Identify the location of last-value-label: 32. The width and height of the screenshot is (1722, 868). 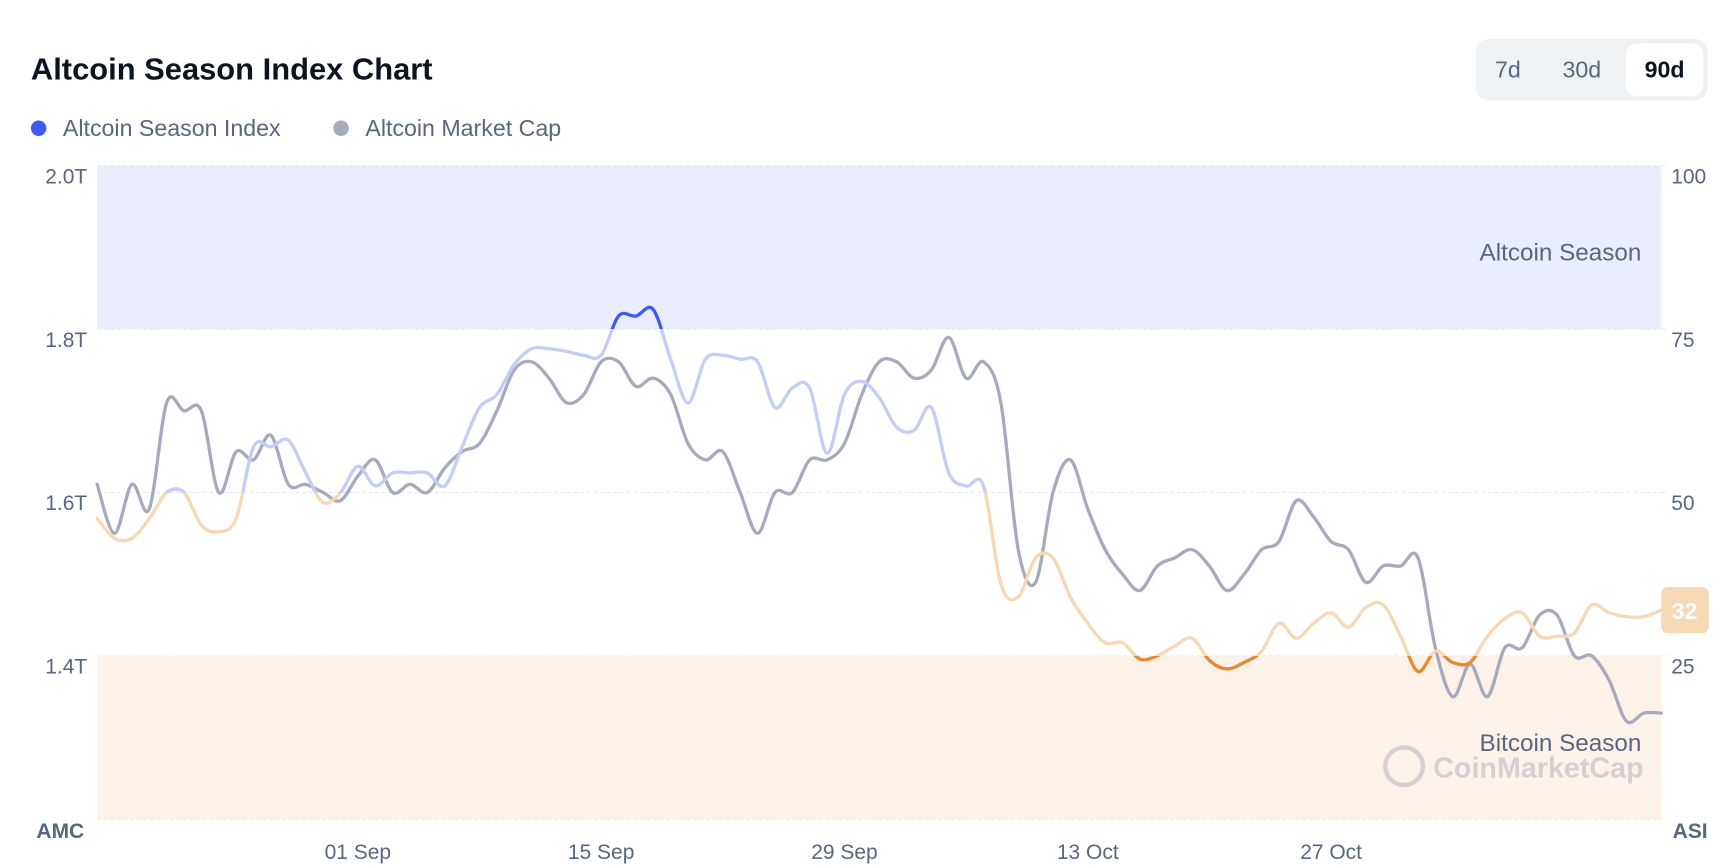
(1685, 611).